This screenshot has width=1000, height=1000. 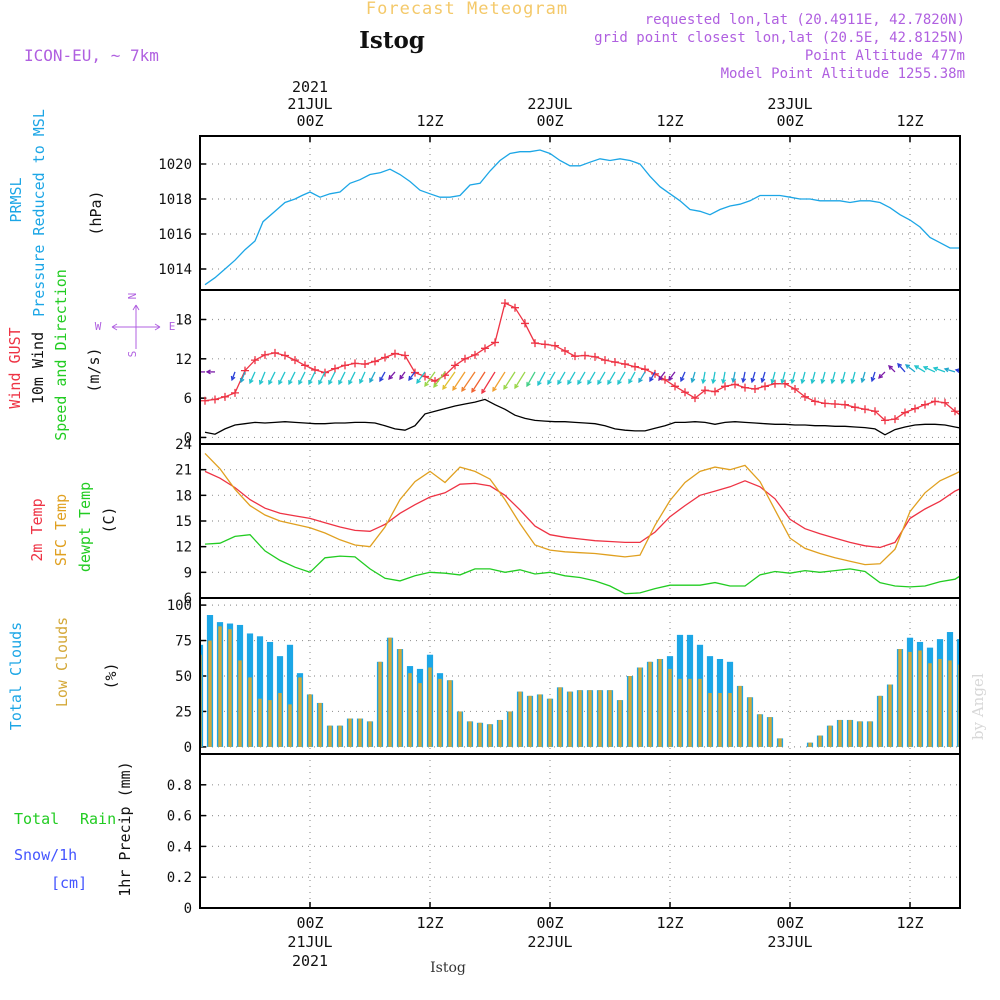 What do you see at coordinates (175, 270) in the screenshot?
I see `y-tick-label: 1014` at bounding box center [175, 270].